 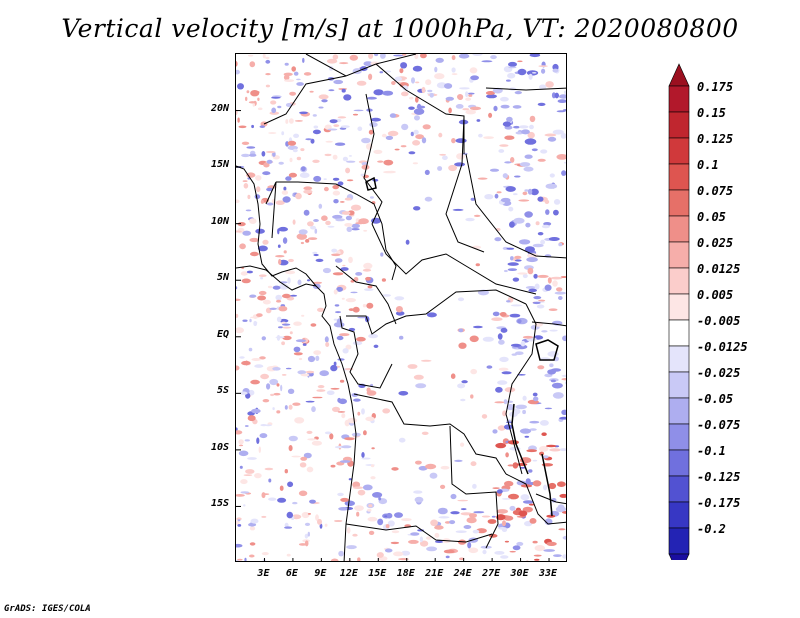 I want to click on lon-label: 21E, so click(x=434, y=573).